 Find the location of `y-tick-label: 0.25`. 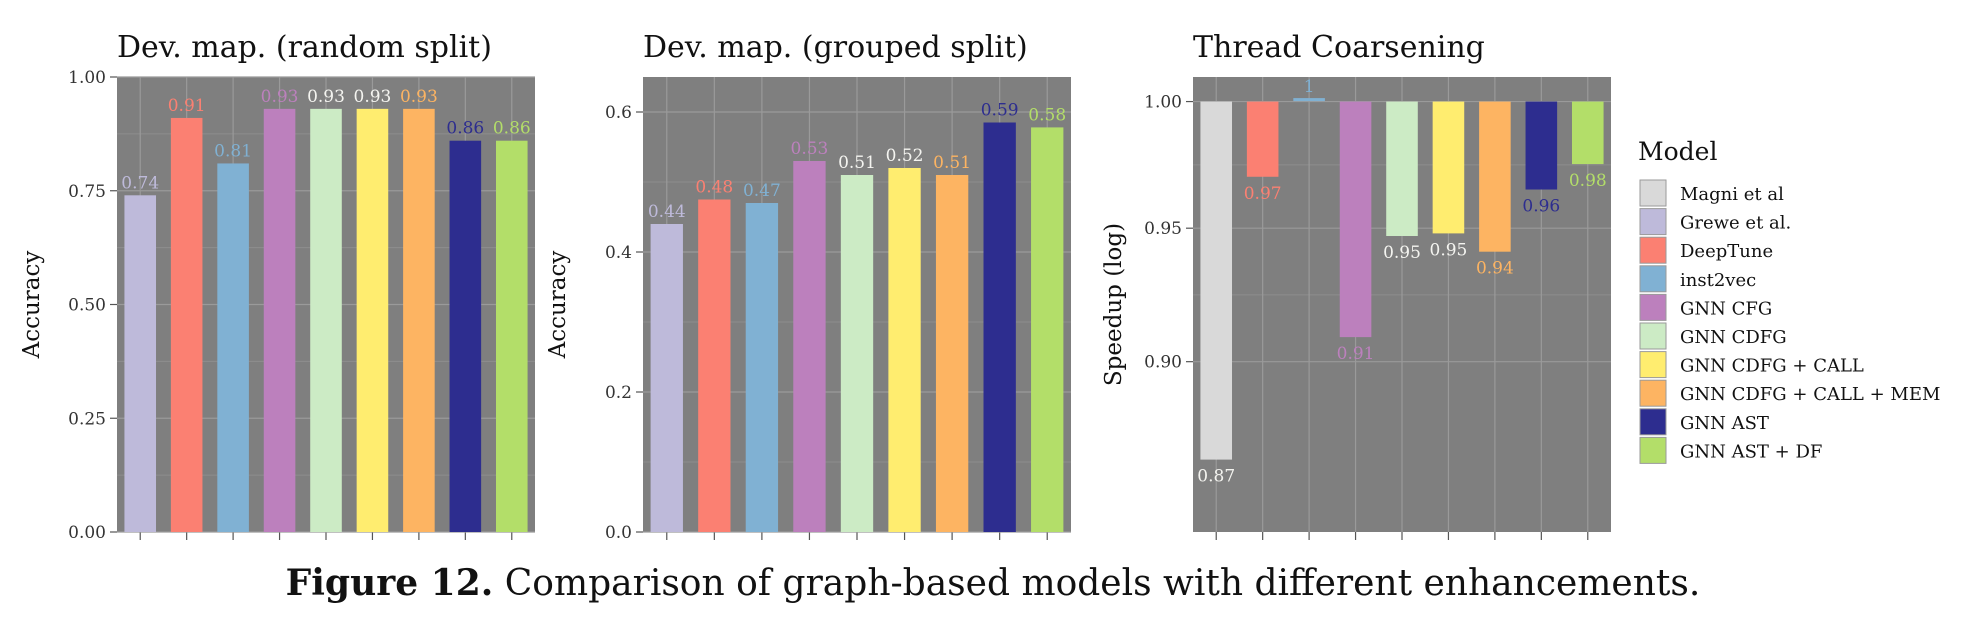

y-tick-label: 0.25 is located at coordinates (87, 419).